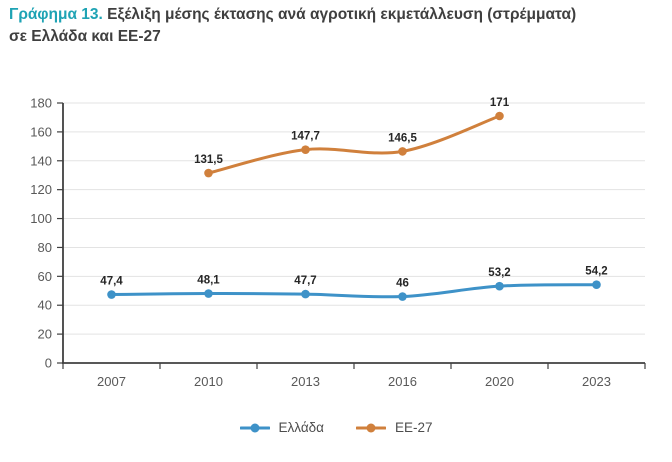 Image resolution: width=672 pixels, height=462 pixels. Describe the element at coordinates (305, 137) in the screenshot. I see `data-label: 147,7` at that location.